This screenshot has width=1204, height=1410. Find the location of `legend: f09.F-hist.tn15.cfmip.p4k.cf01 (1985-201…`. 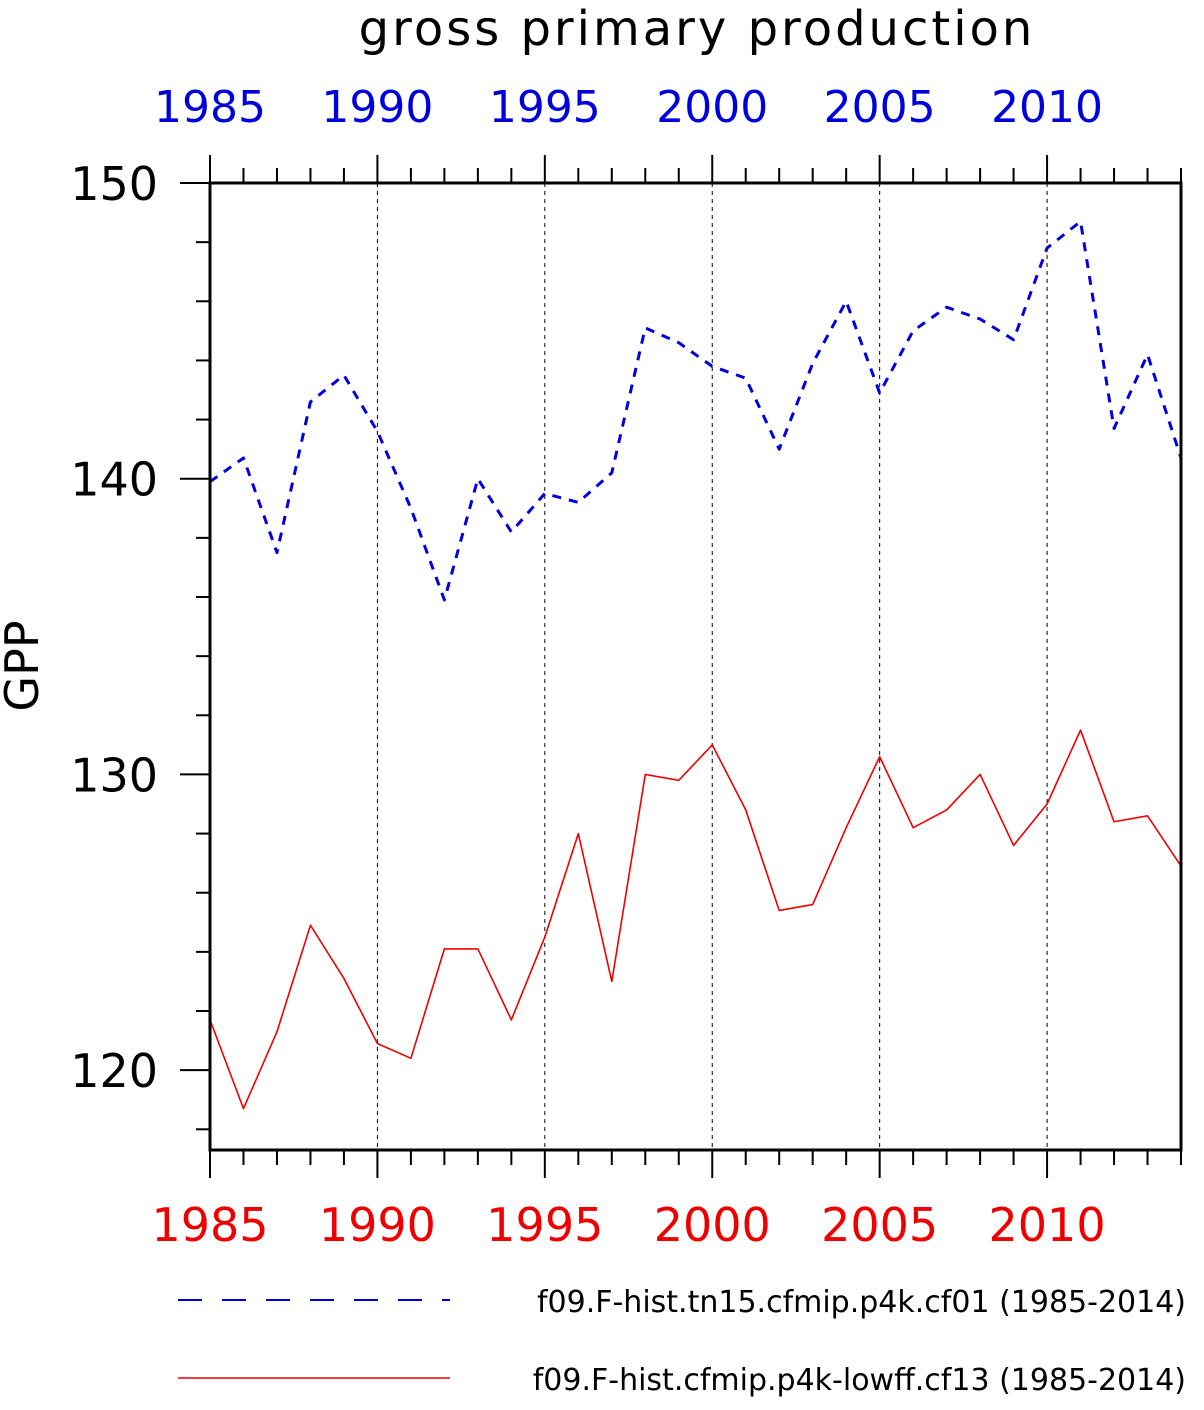

legend: f09.F-hist.tn15.cfmip.p4k.cf01 (1985-201… is located at coordinates (682, 1341).